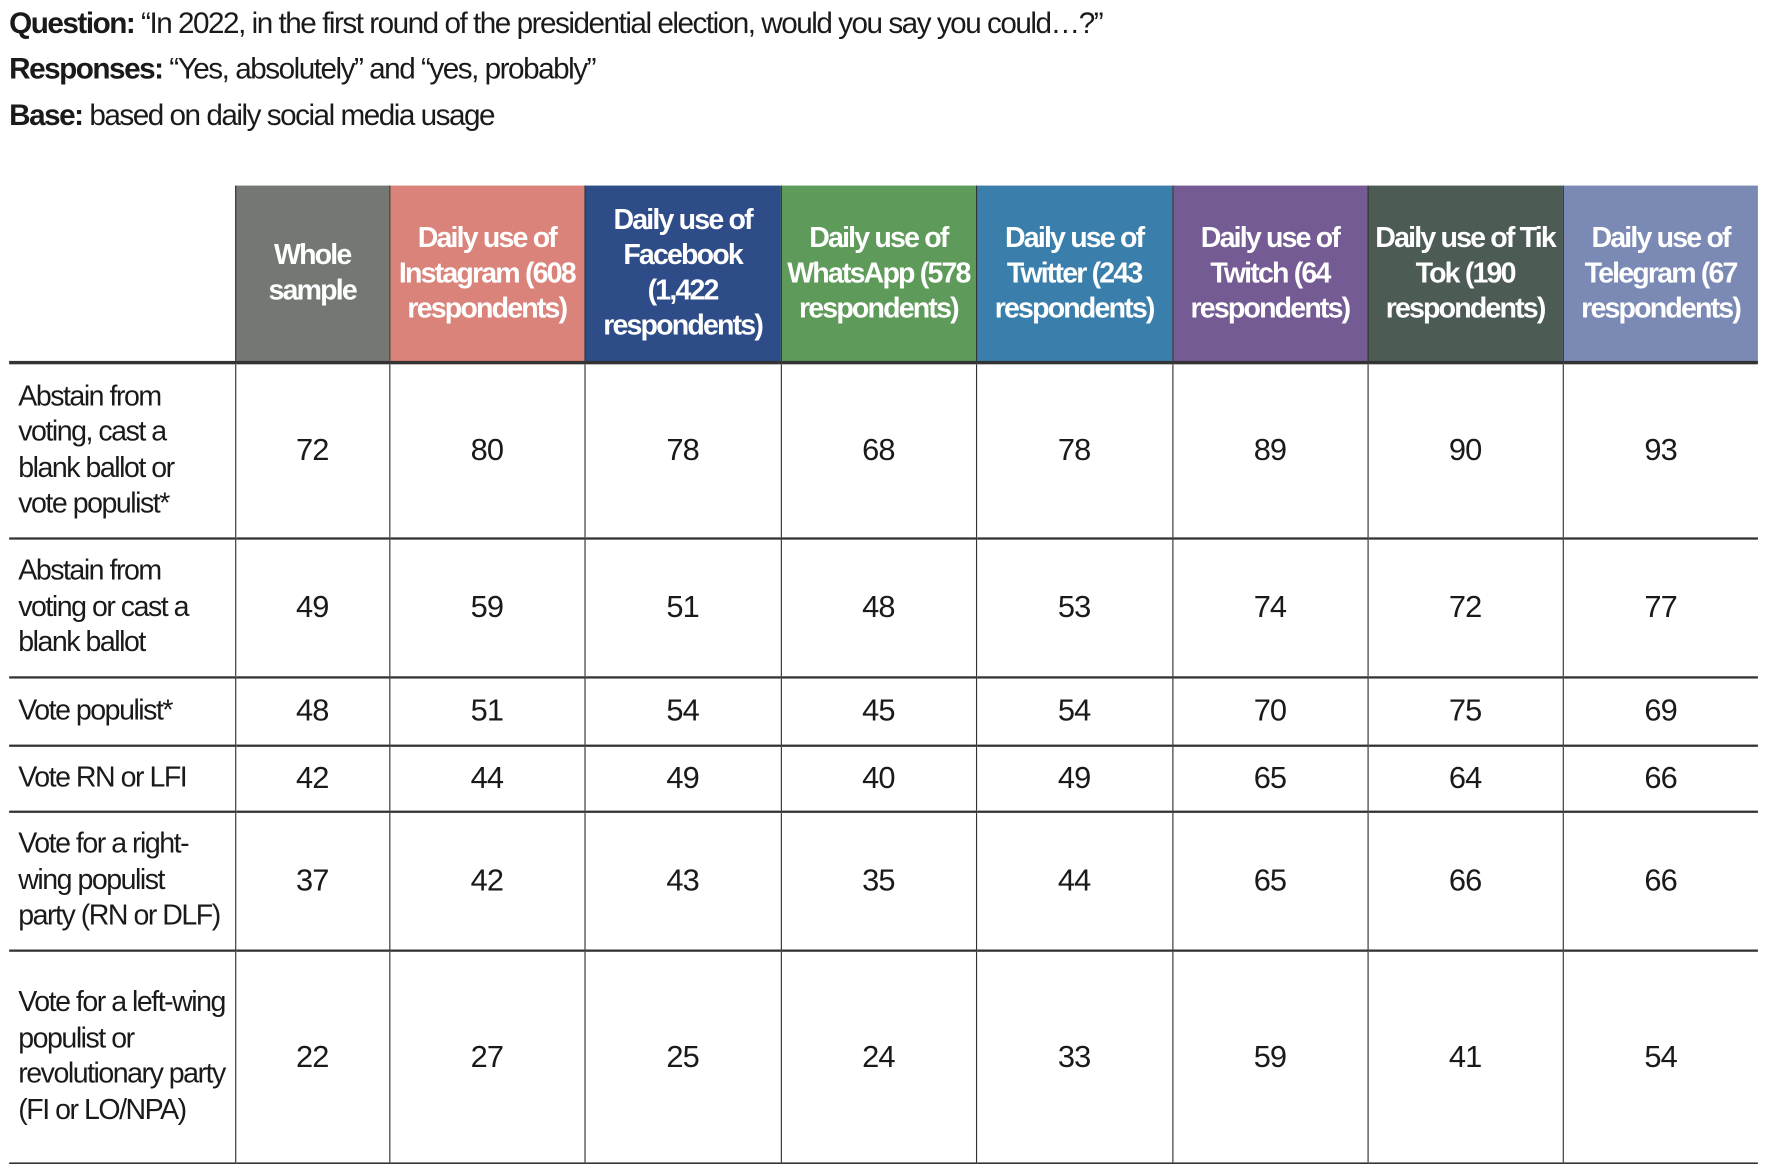 The image size is (1767, 1164). What do you see at coordinates (1269, 606) in the screenshot?
I see `value-cell: 74` at bounding box center [1269, 606].